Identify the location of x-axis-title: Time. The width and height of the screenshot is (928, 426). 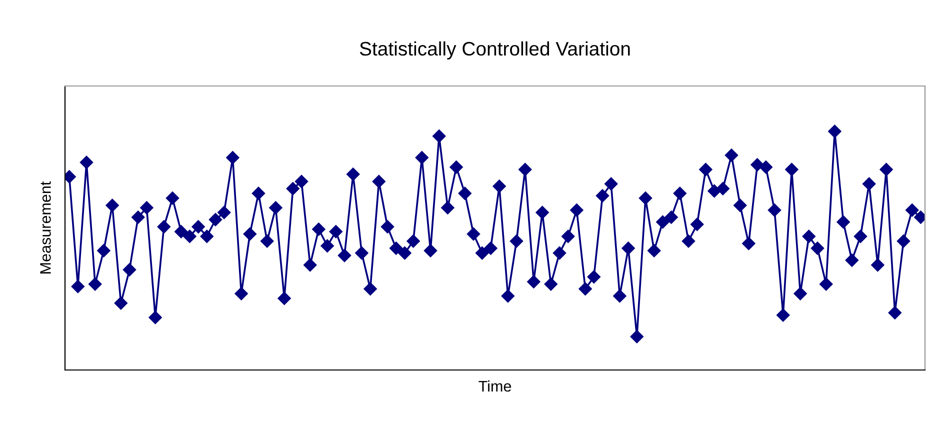
(495, 386).